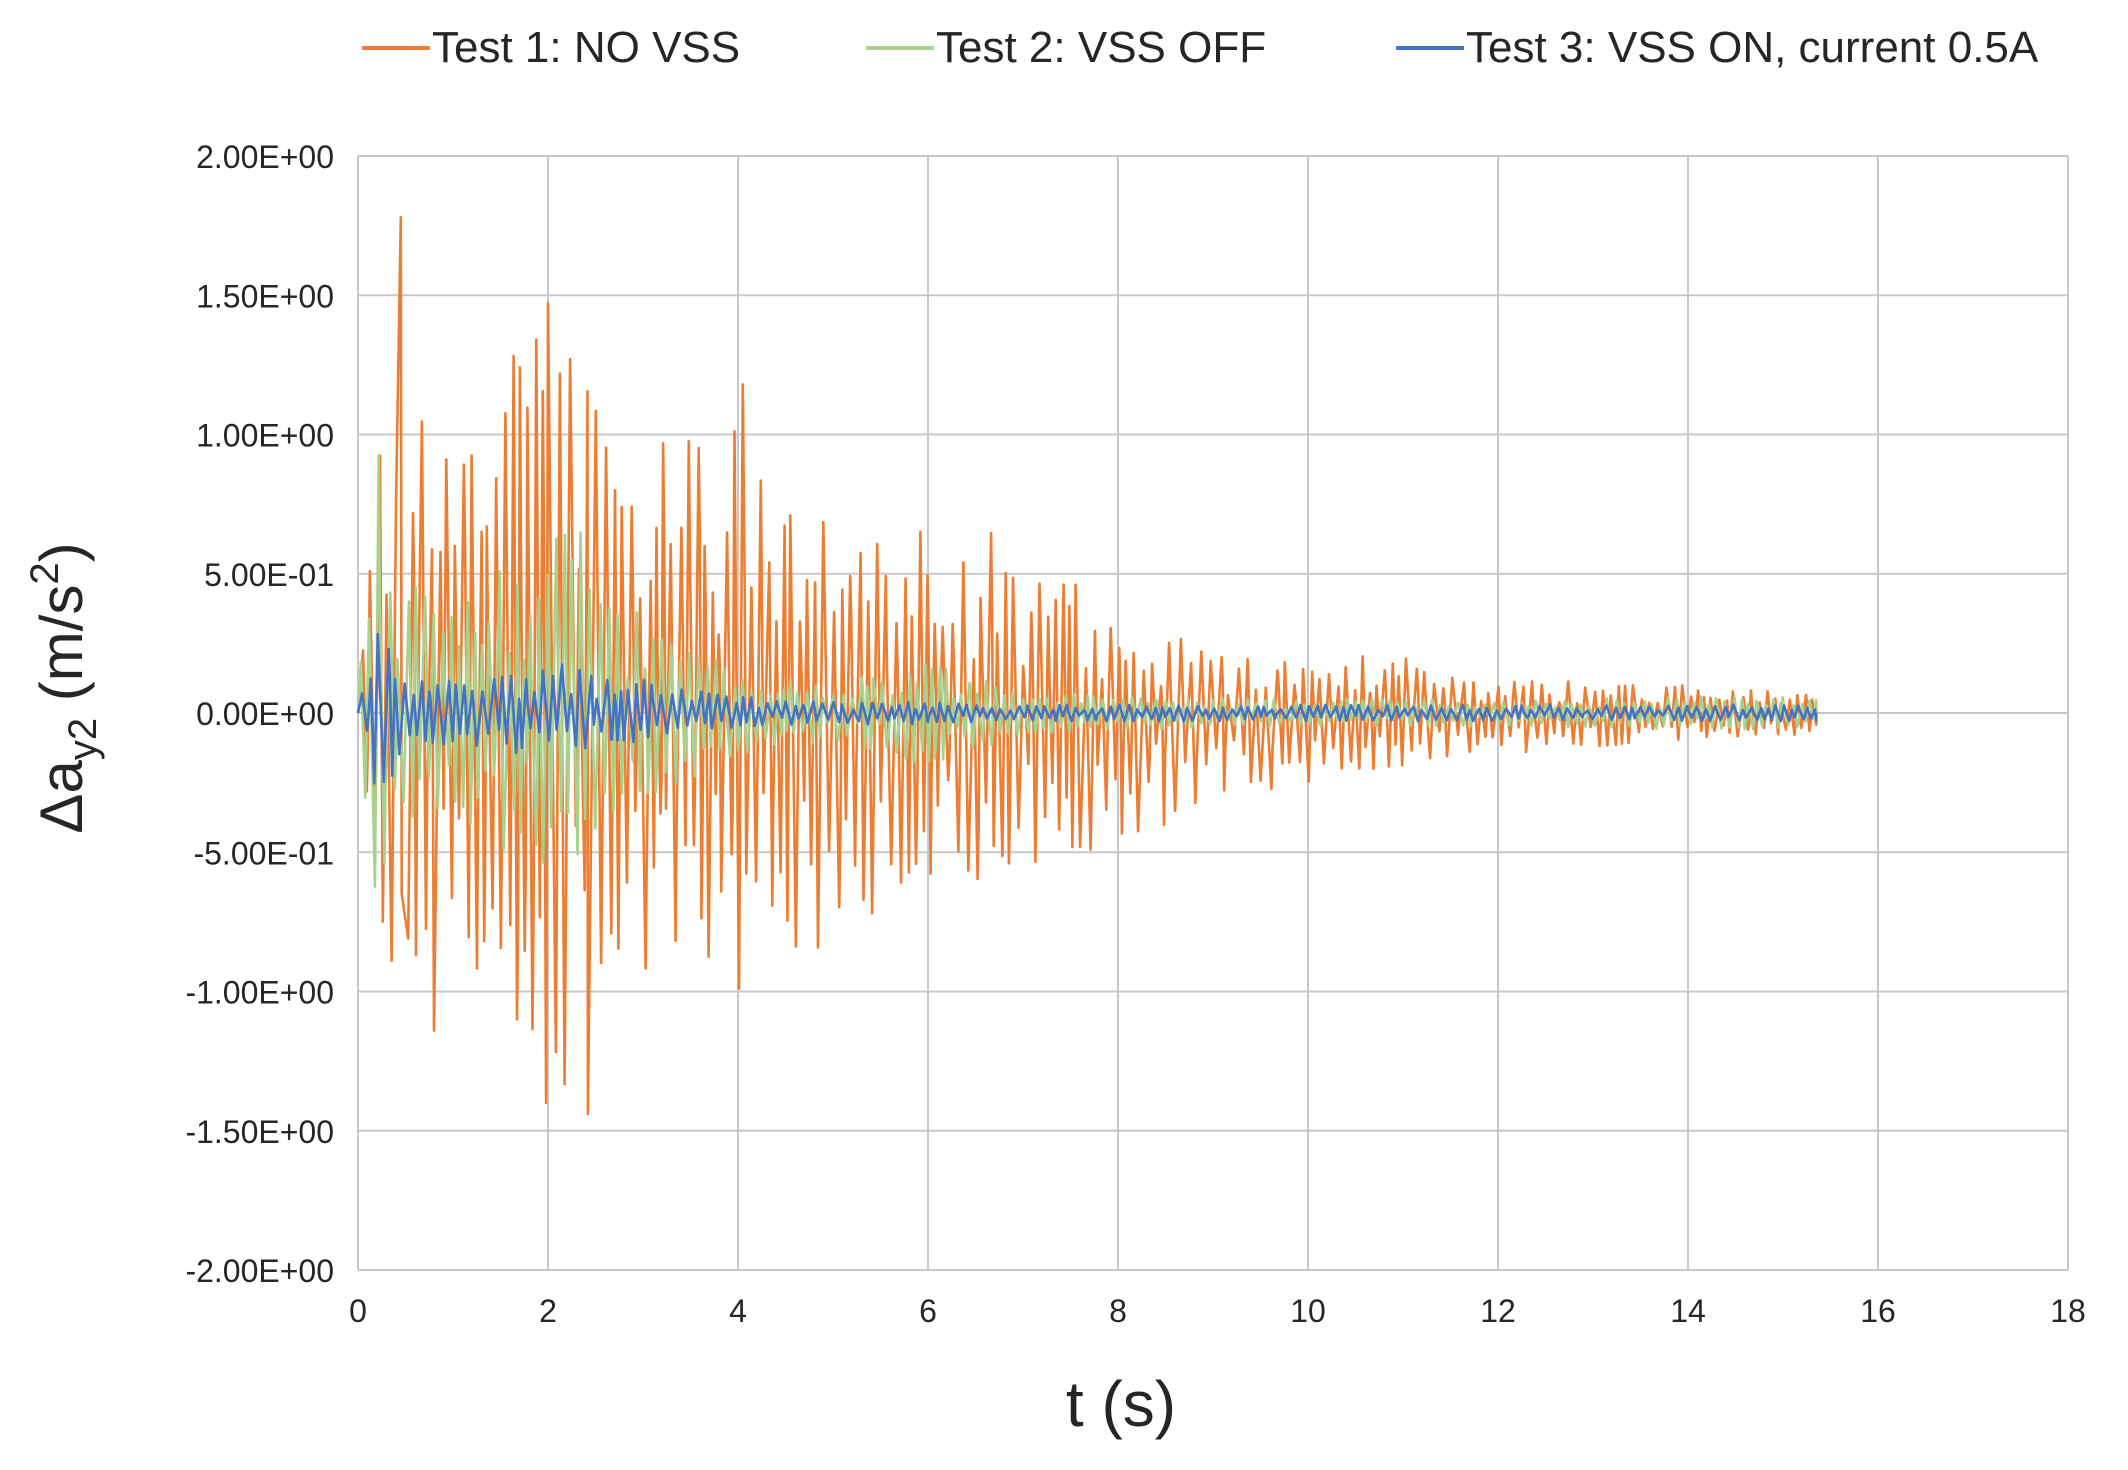  Describe the element at coordinates (265, 296) in the screenshot. I see `y-tick-label: 1.50E+00` at that location.